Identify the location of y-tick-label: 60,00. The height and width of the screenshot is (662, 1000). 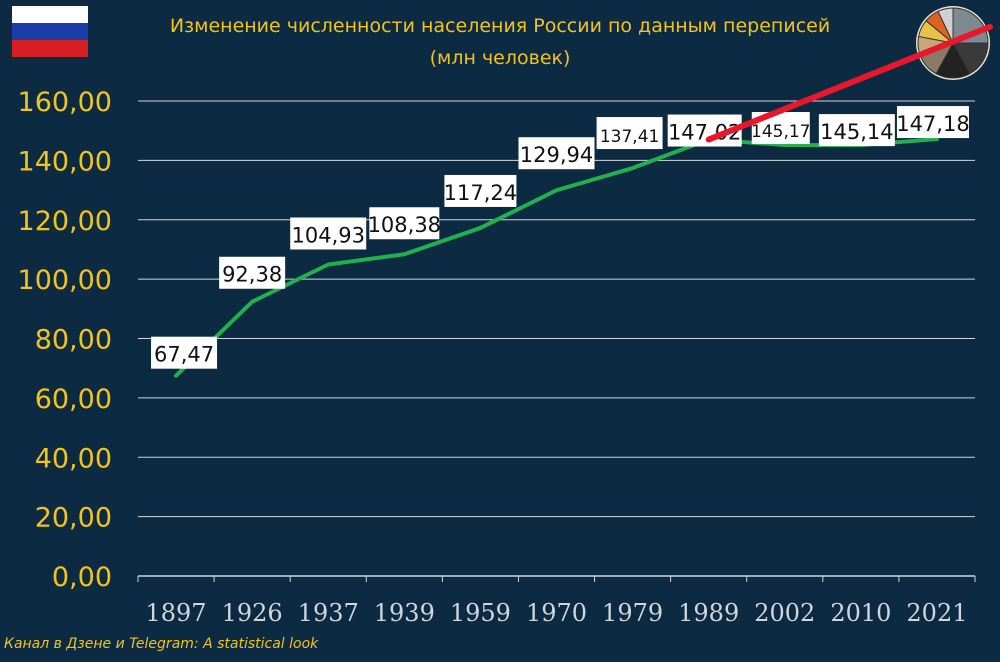
(73, 399).